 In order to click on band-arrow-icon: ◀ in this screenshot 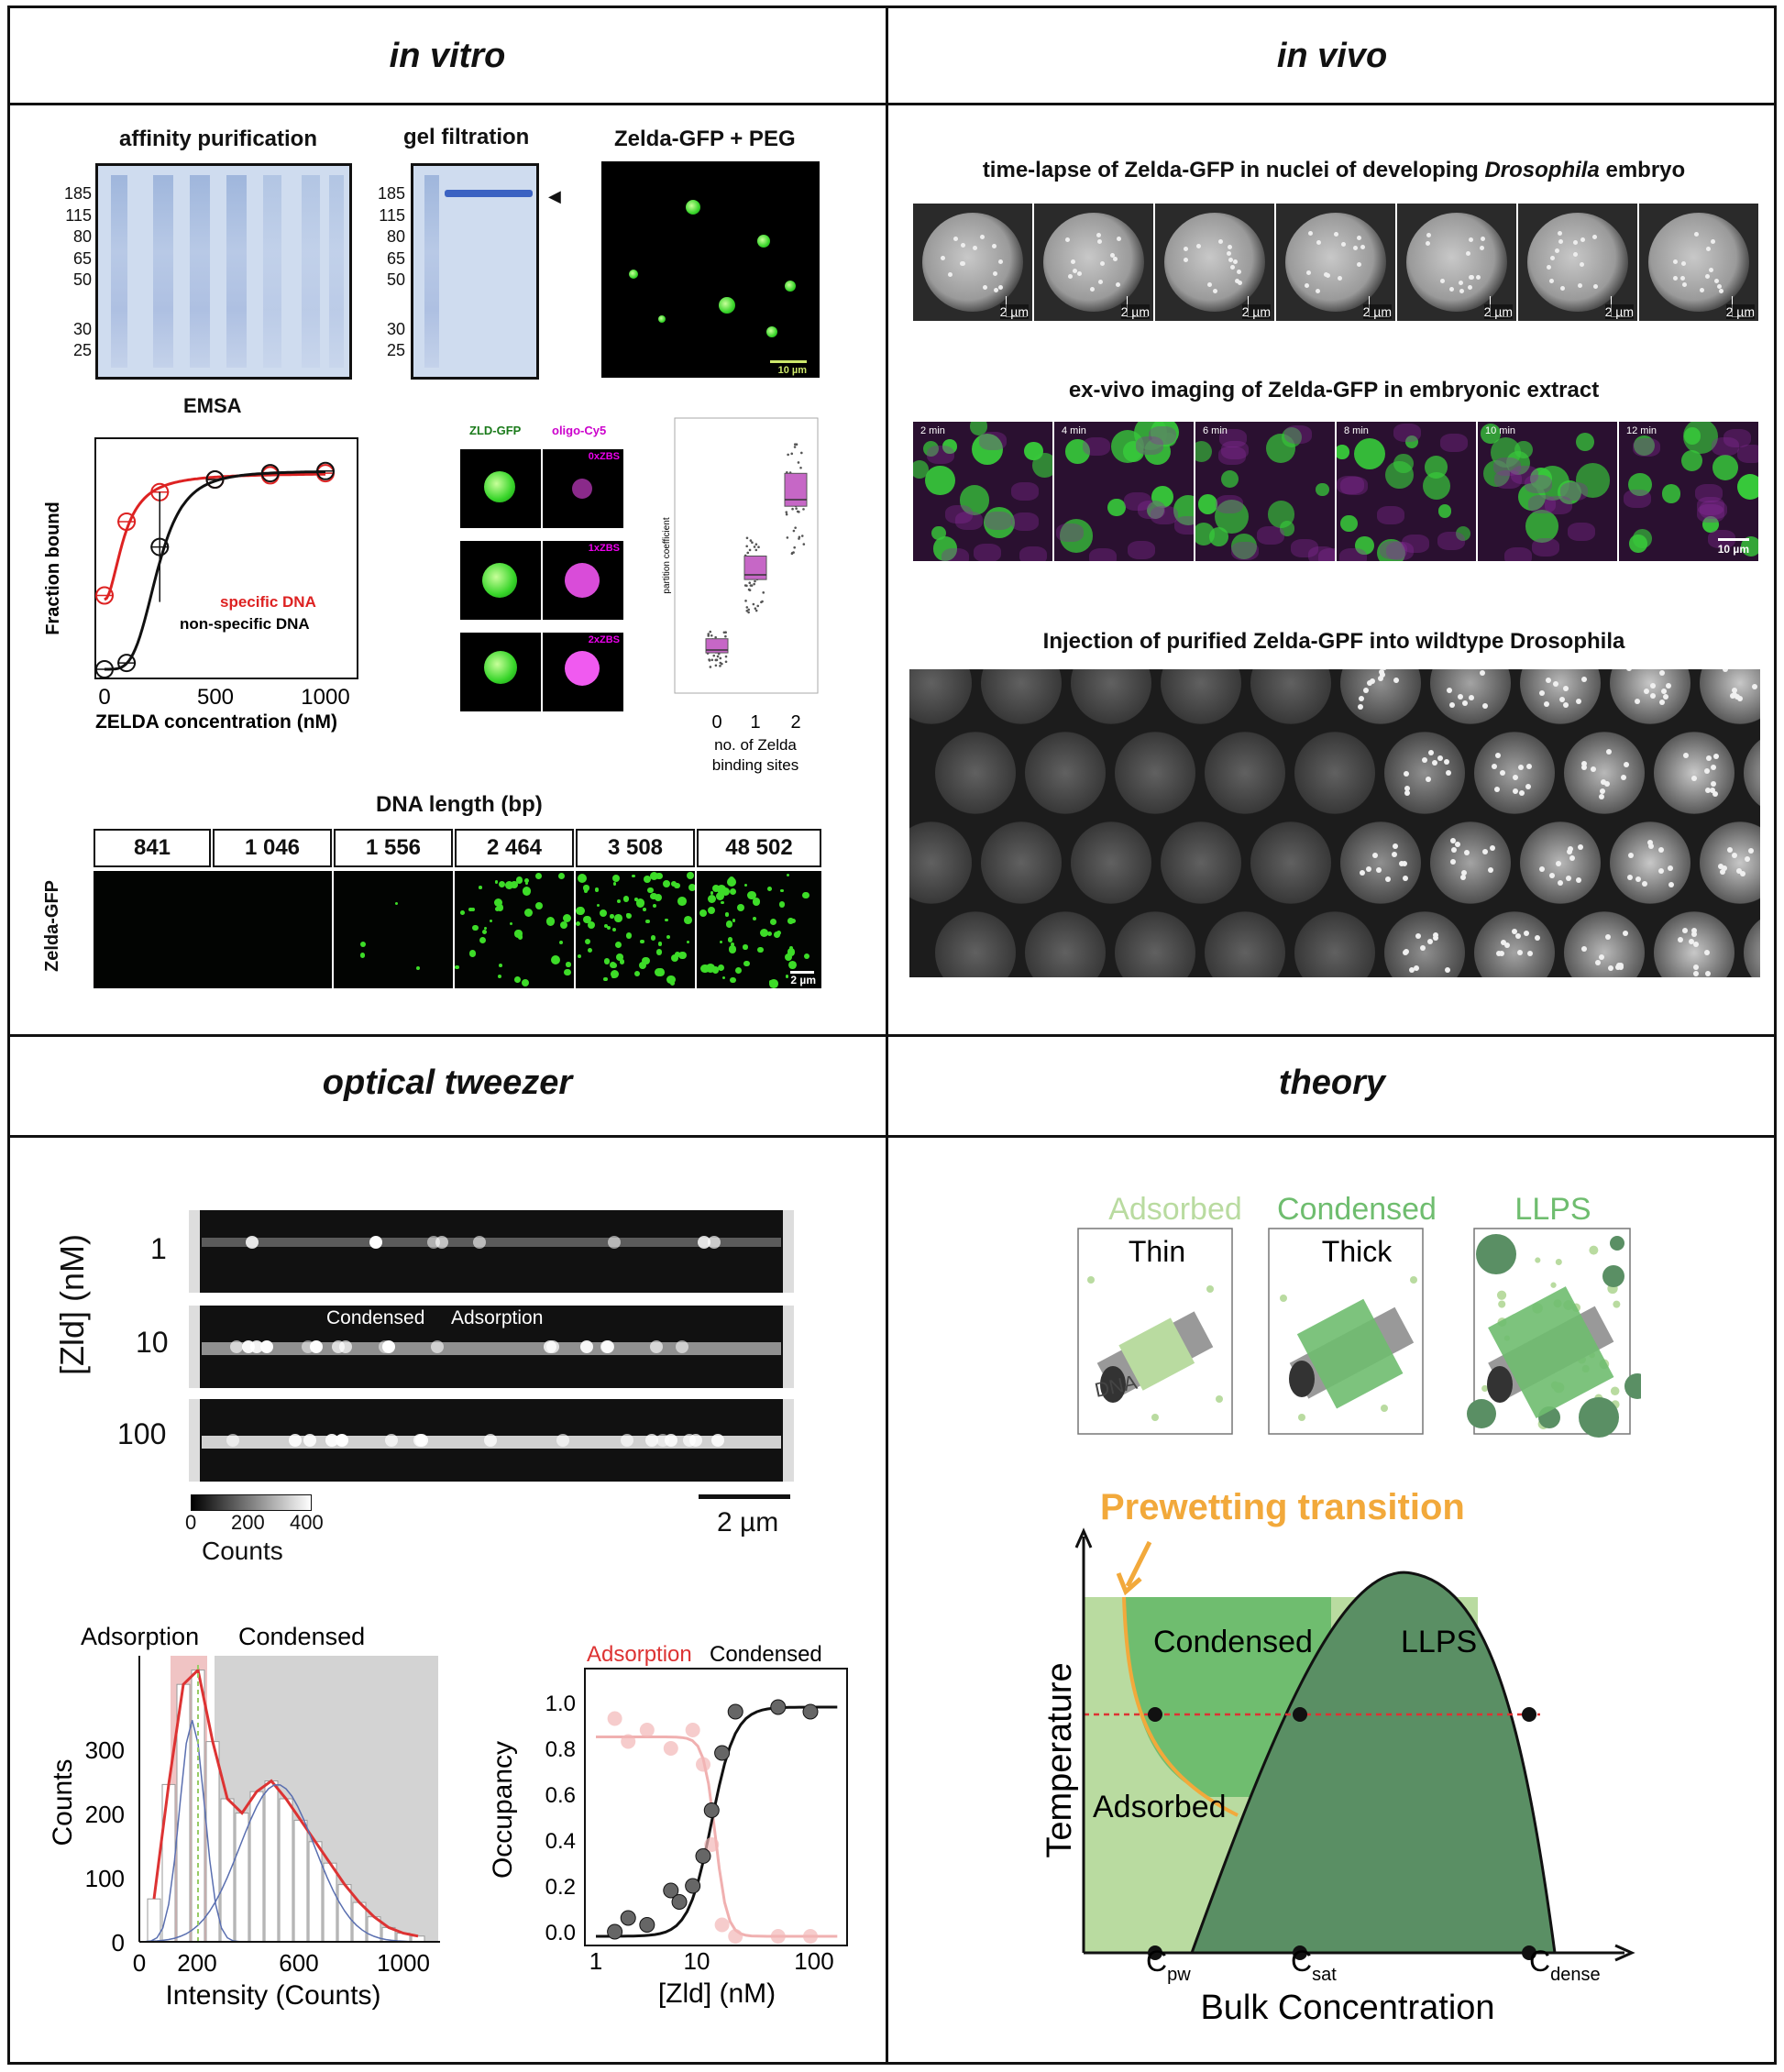, I will do `click(555, 196)`.